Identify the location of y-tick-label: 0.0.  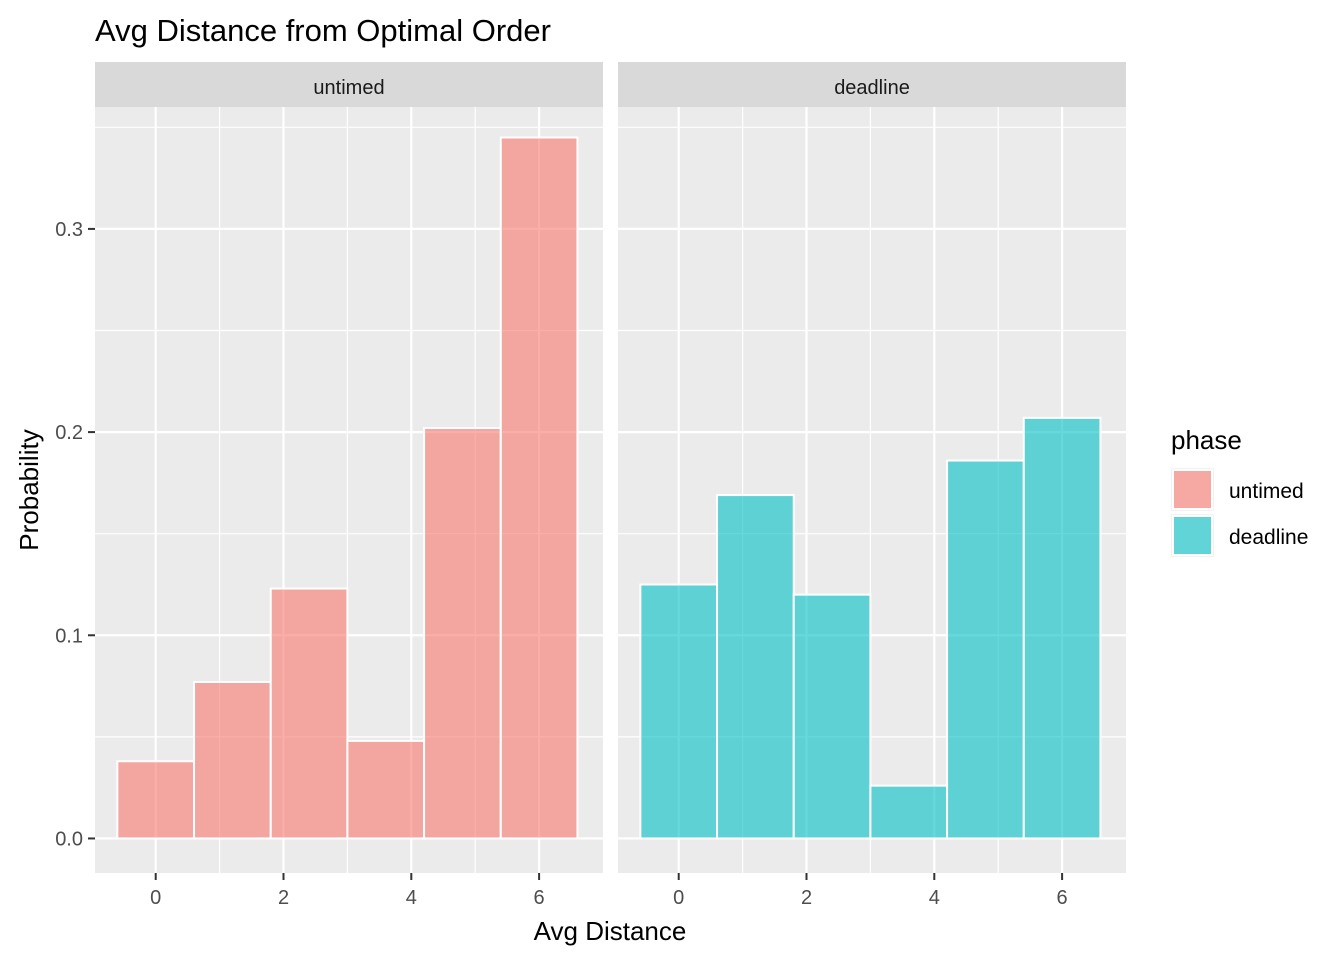
(69, 839).